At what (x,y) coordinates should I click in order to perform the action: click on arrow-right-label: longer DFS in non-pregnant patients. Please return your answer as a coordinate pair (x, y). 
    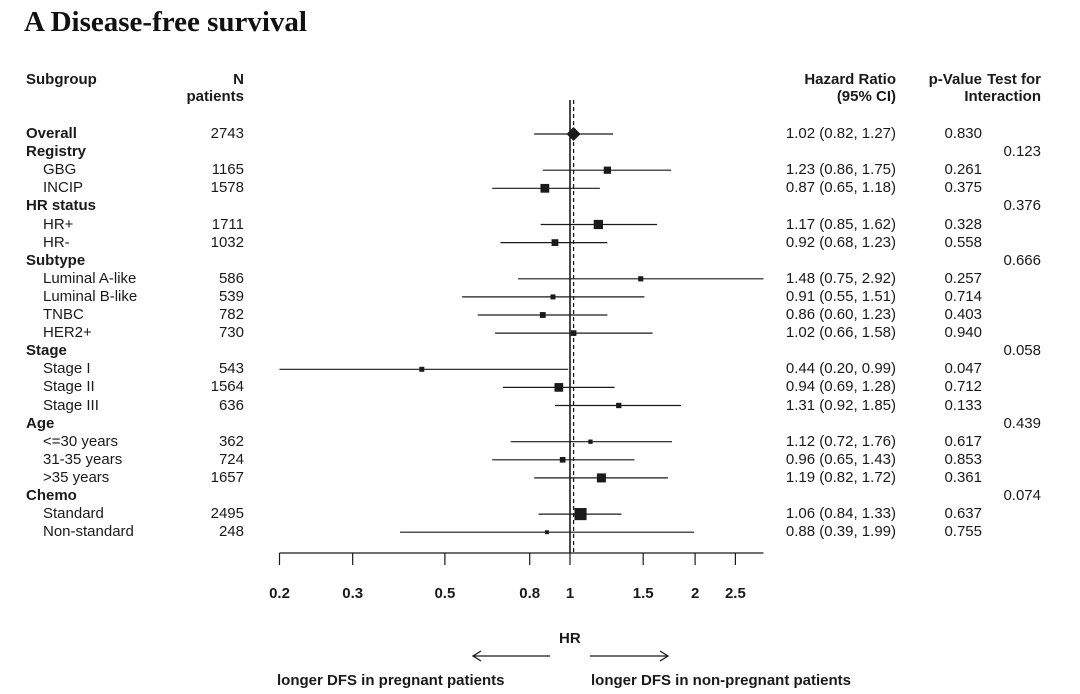
    Looking at the image, I should click on (721, 680).